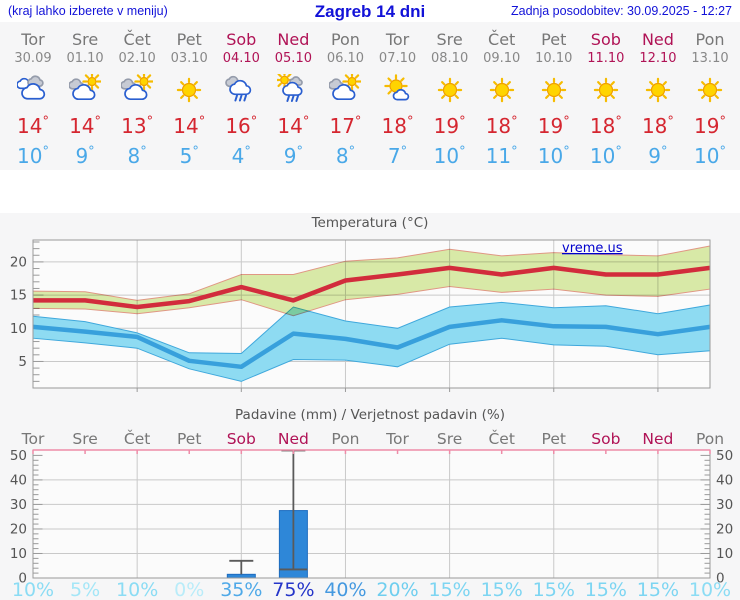  I want to click on forecast-day-column: Sob 04.10 16° 4°, so click(241, 96).